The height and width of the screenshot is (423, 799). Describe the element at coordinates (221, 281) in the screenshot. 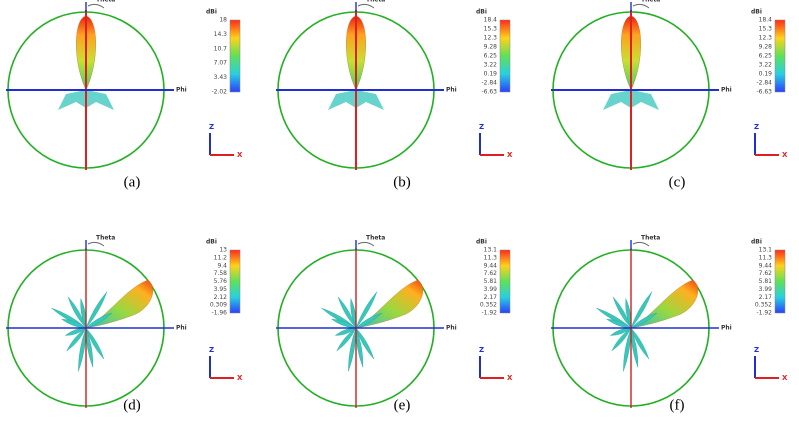

I see `colorbar-label: 5.76` at that location.